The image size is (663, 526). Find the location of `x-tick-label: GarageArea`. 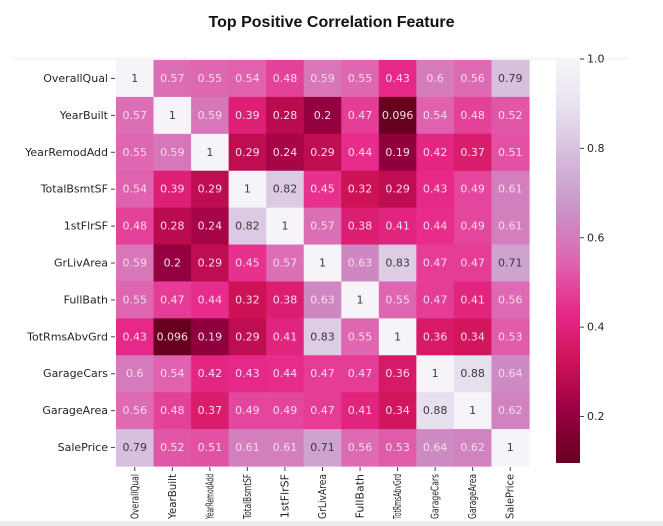

x-tick-label: GarageArea is located at coordinates (472, 496).